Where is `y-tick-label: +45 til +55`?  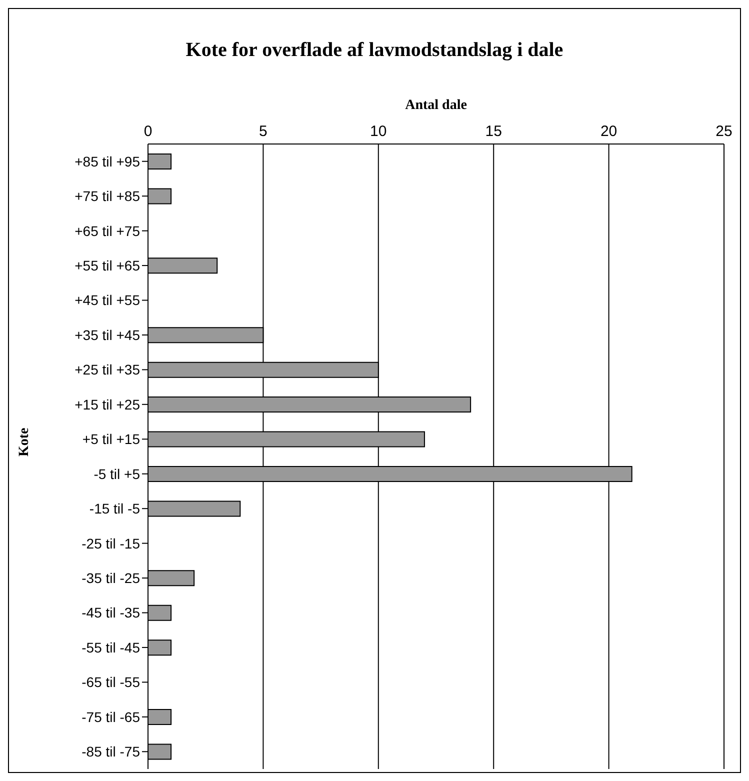 y-tick-label: +45 til +55 is located at coordinates (107, 300).